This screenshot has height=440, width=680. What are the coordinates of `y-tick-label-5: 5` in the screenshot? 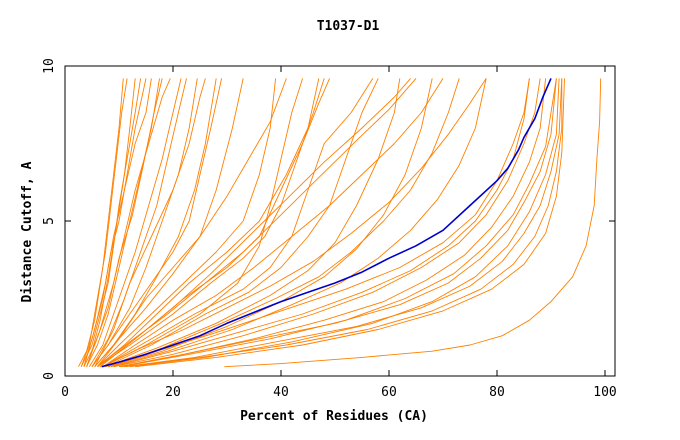 It's located at (49, 221).